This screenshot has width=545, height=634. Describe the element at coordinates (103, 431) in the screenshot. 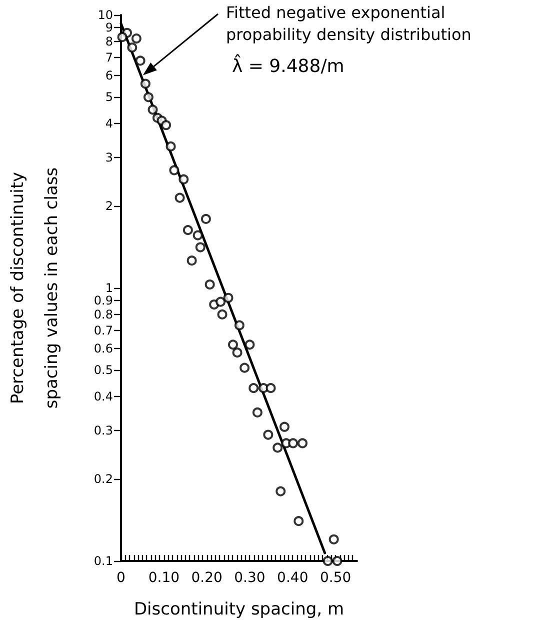

I see `y-tick-label: 0.3` at that location.